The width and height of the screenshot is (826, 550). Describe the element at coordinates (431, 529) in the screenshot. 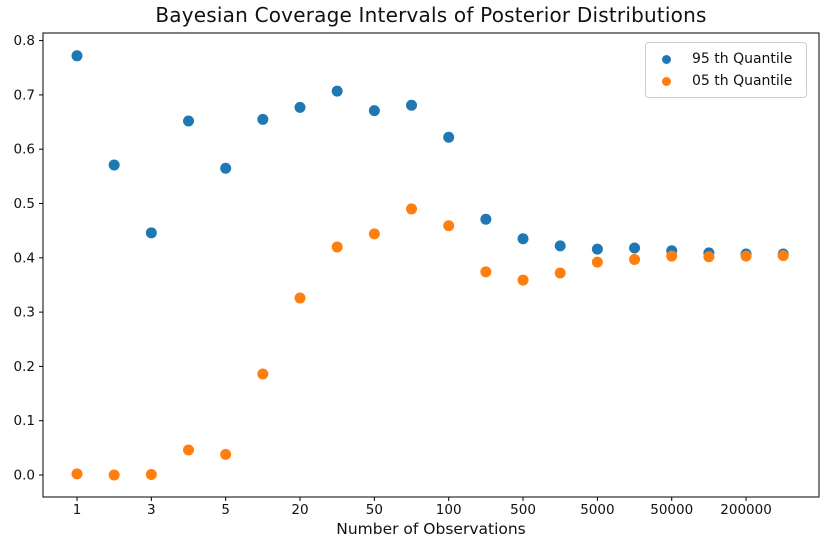

I see `x-axis-label: Number of Observations` at that location.